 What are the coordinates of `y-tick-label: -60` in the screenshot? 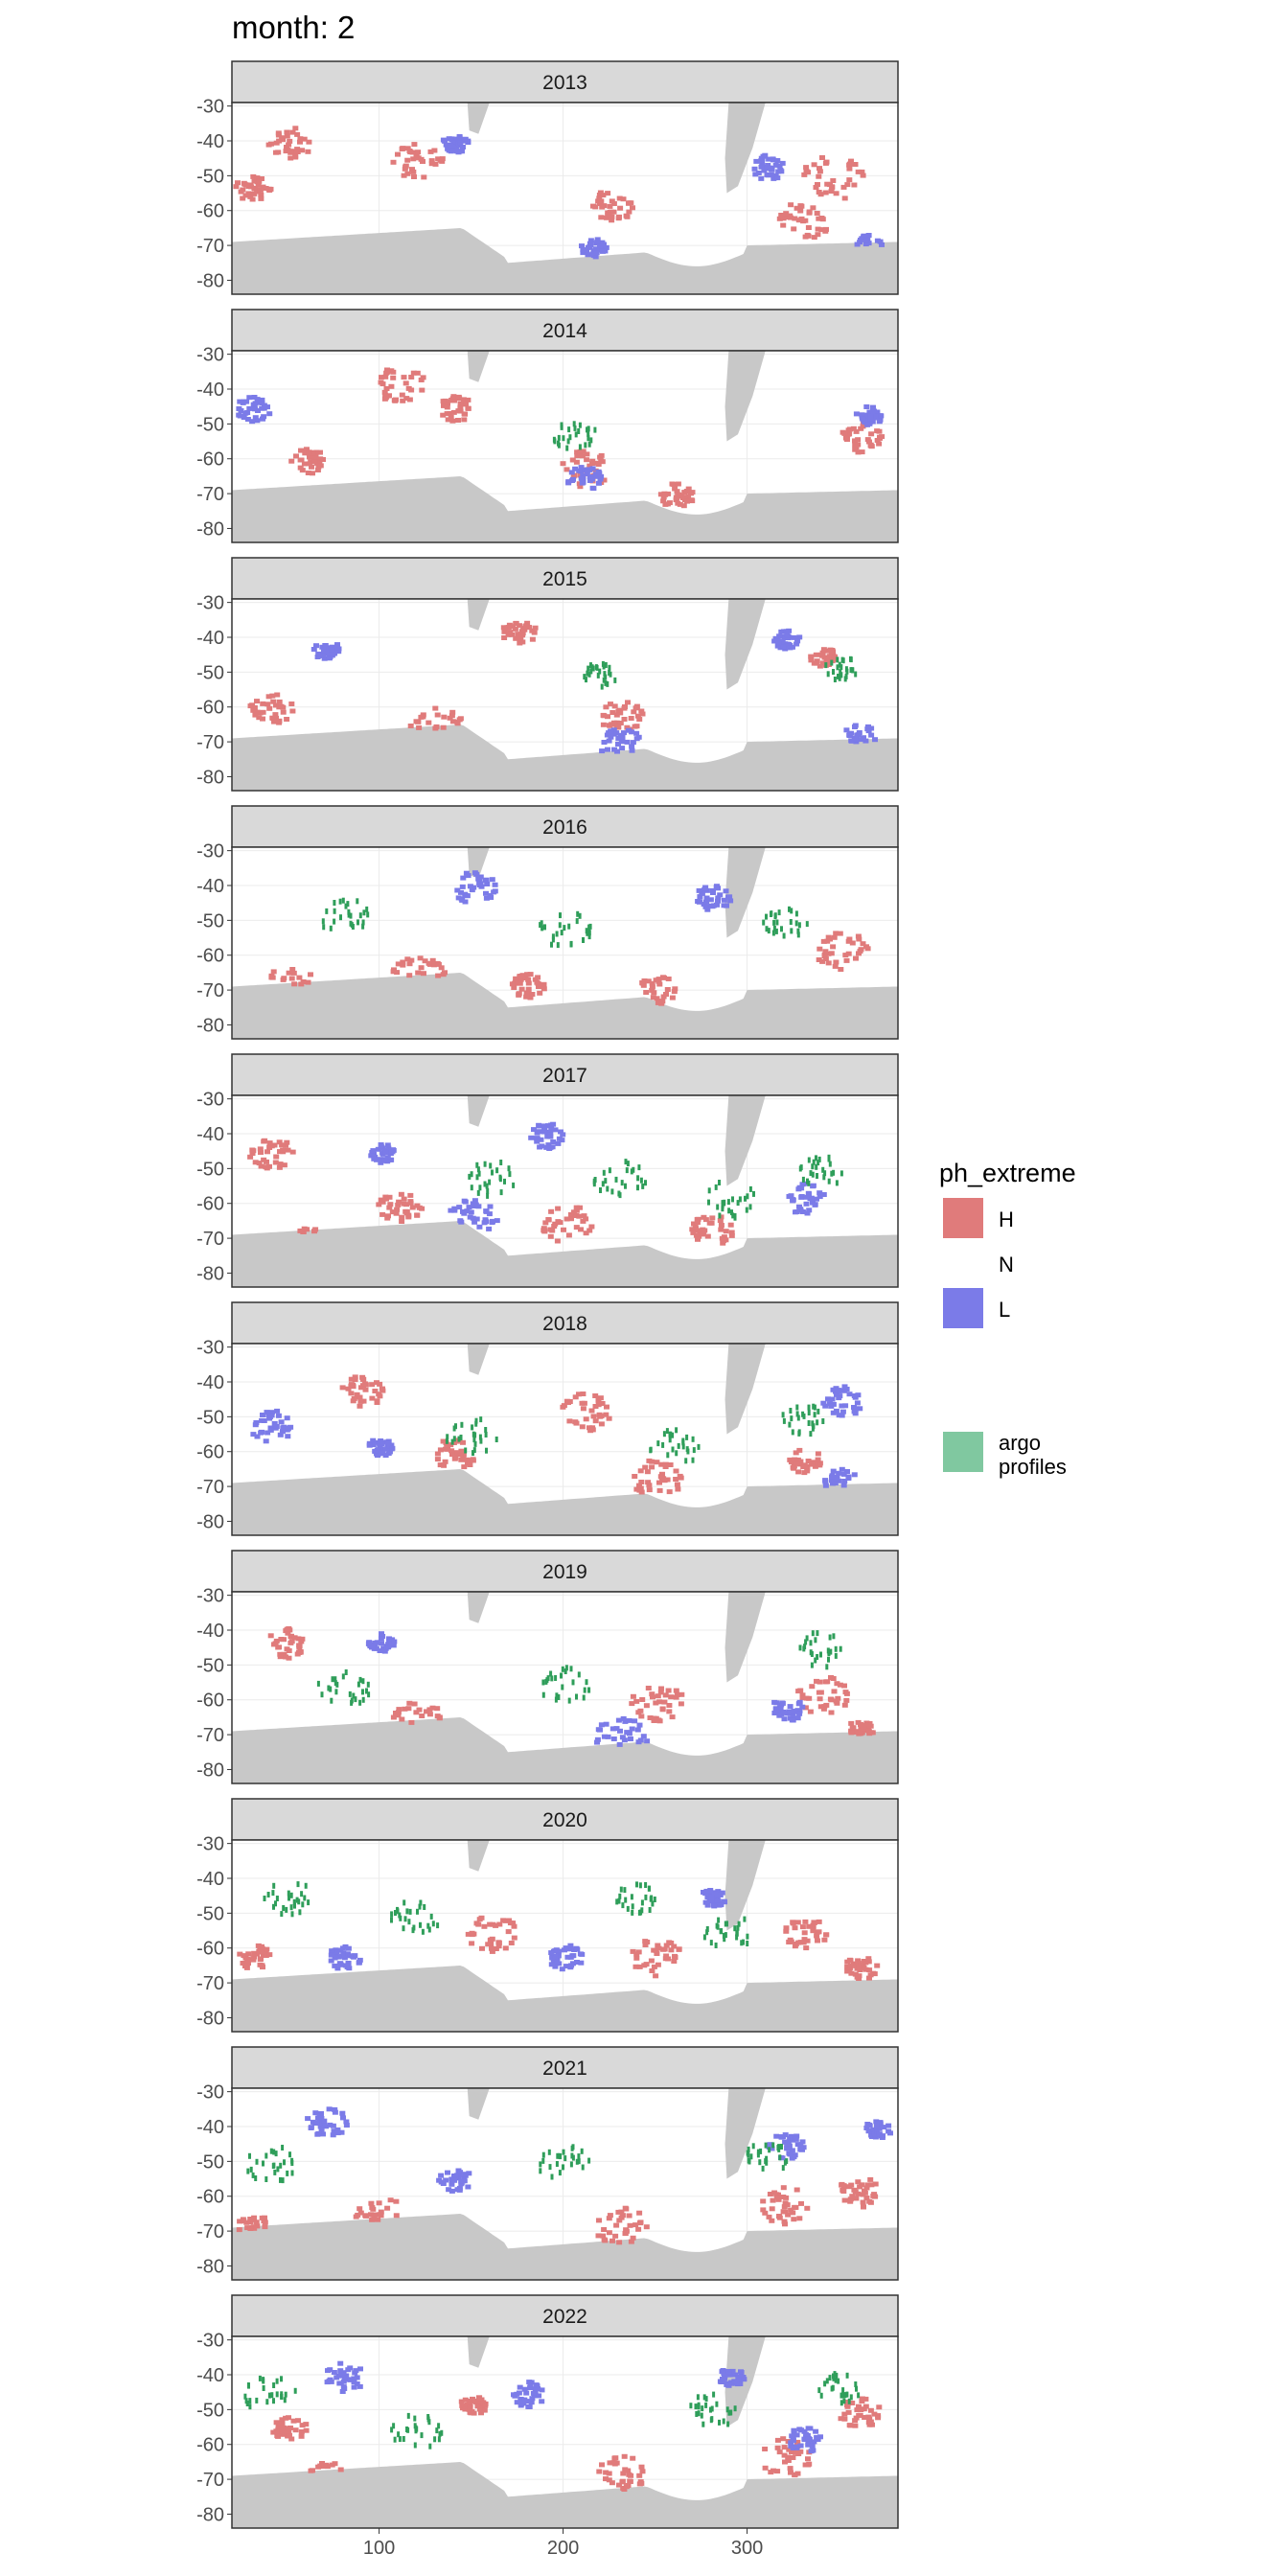 It's located at (210, 1701).